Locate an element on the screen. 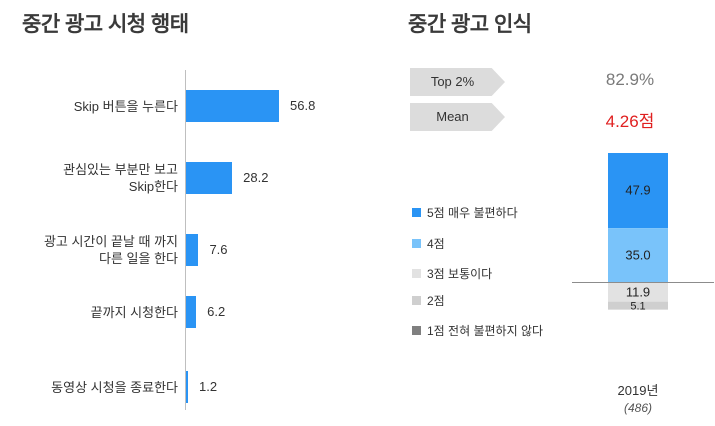 This screenshot has width=715, height=426. legend-item: 2점 is located at coordinates (428, 301).